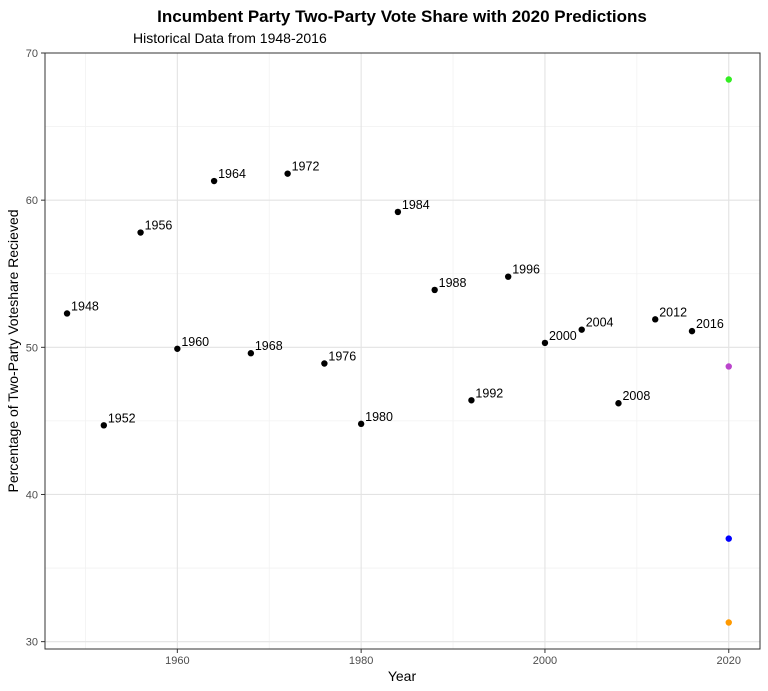 This screenshot has height=691, width=768. Describe the element at coordinates (563, 336) in the screenshot. I see `point-label: 2000` at that location.